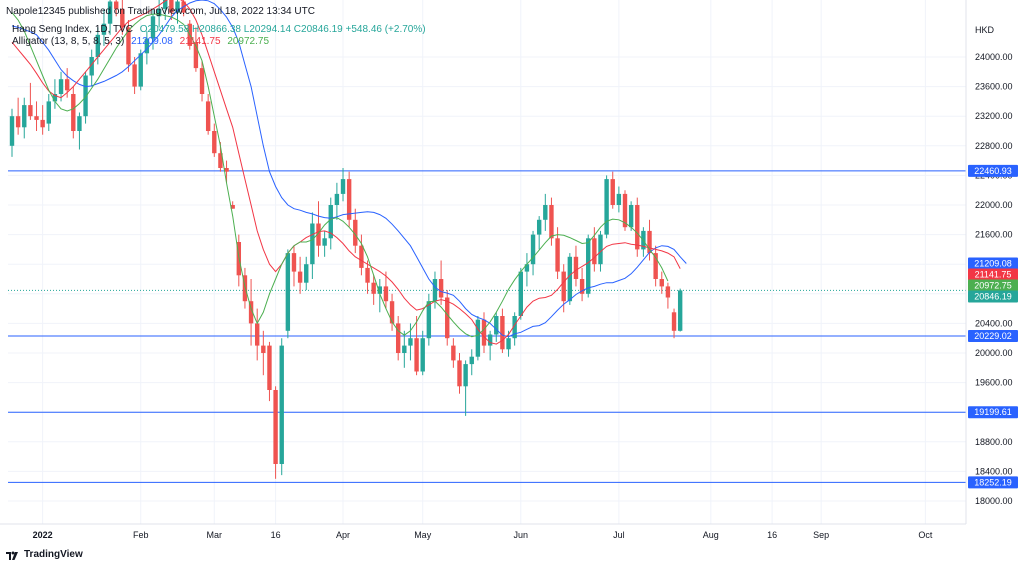  I want to click on tradingview-logo: TradingView, so click(44, 554).